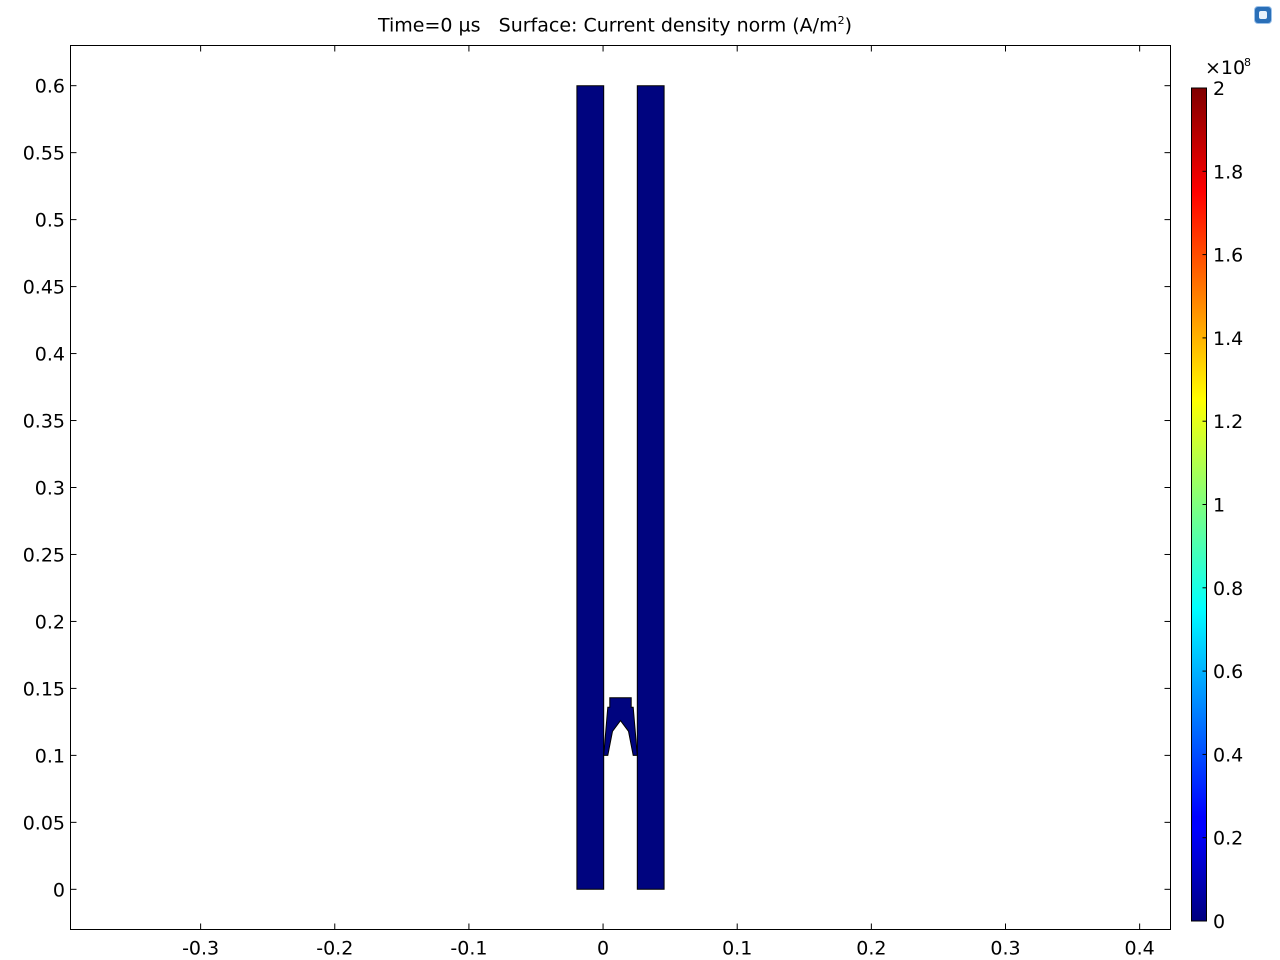 This screenshot has width=1280, height=960. I want to click on x-tick-label: -0.1, so click(468, 949).